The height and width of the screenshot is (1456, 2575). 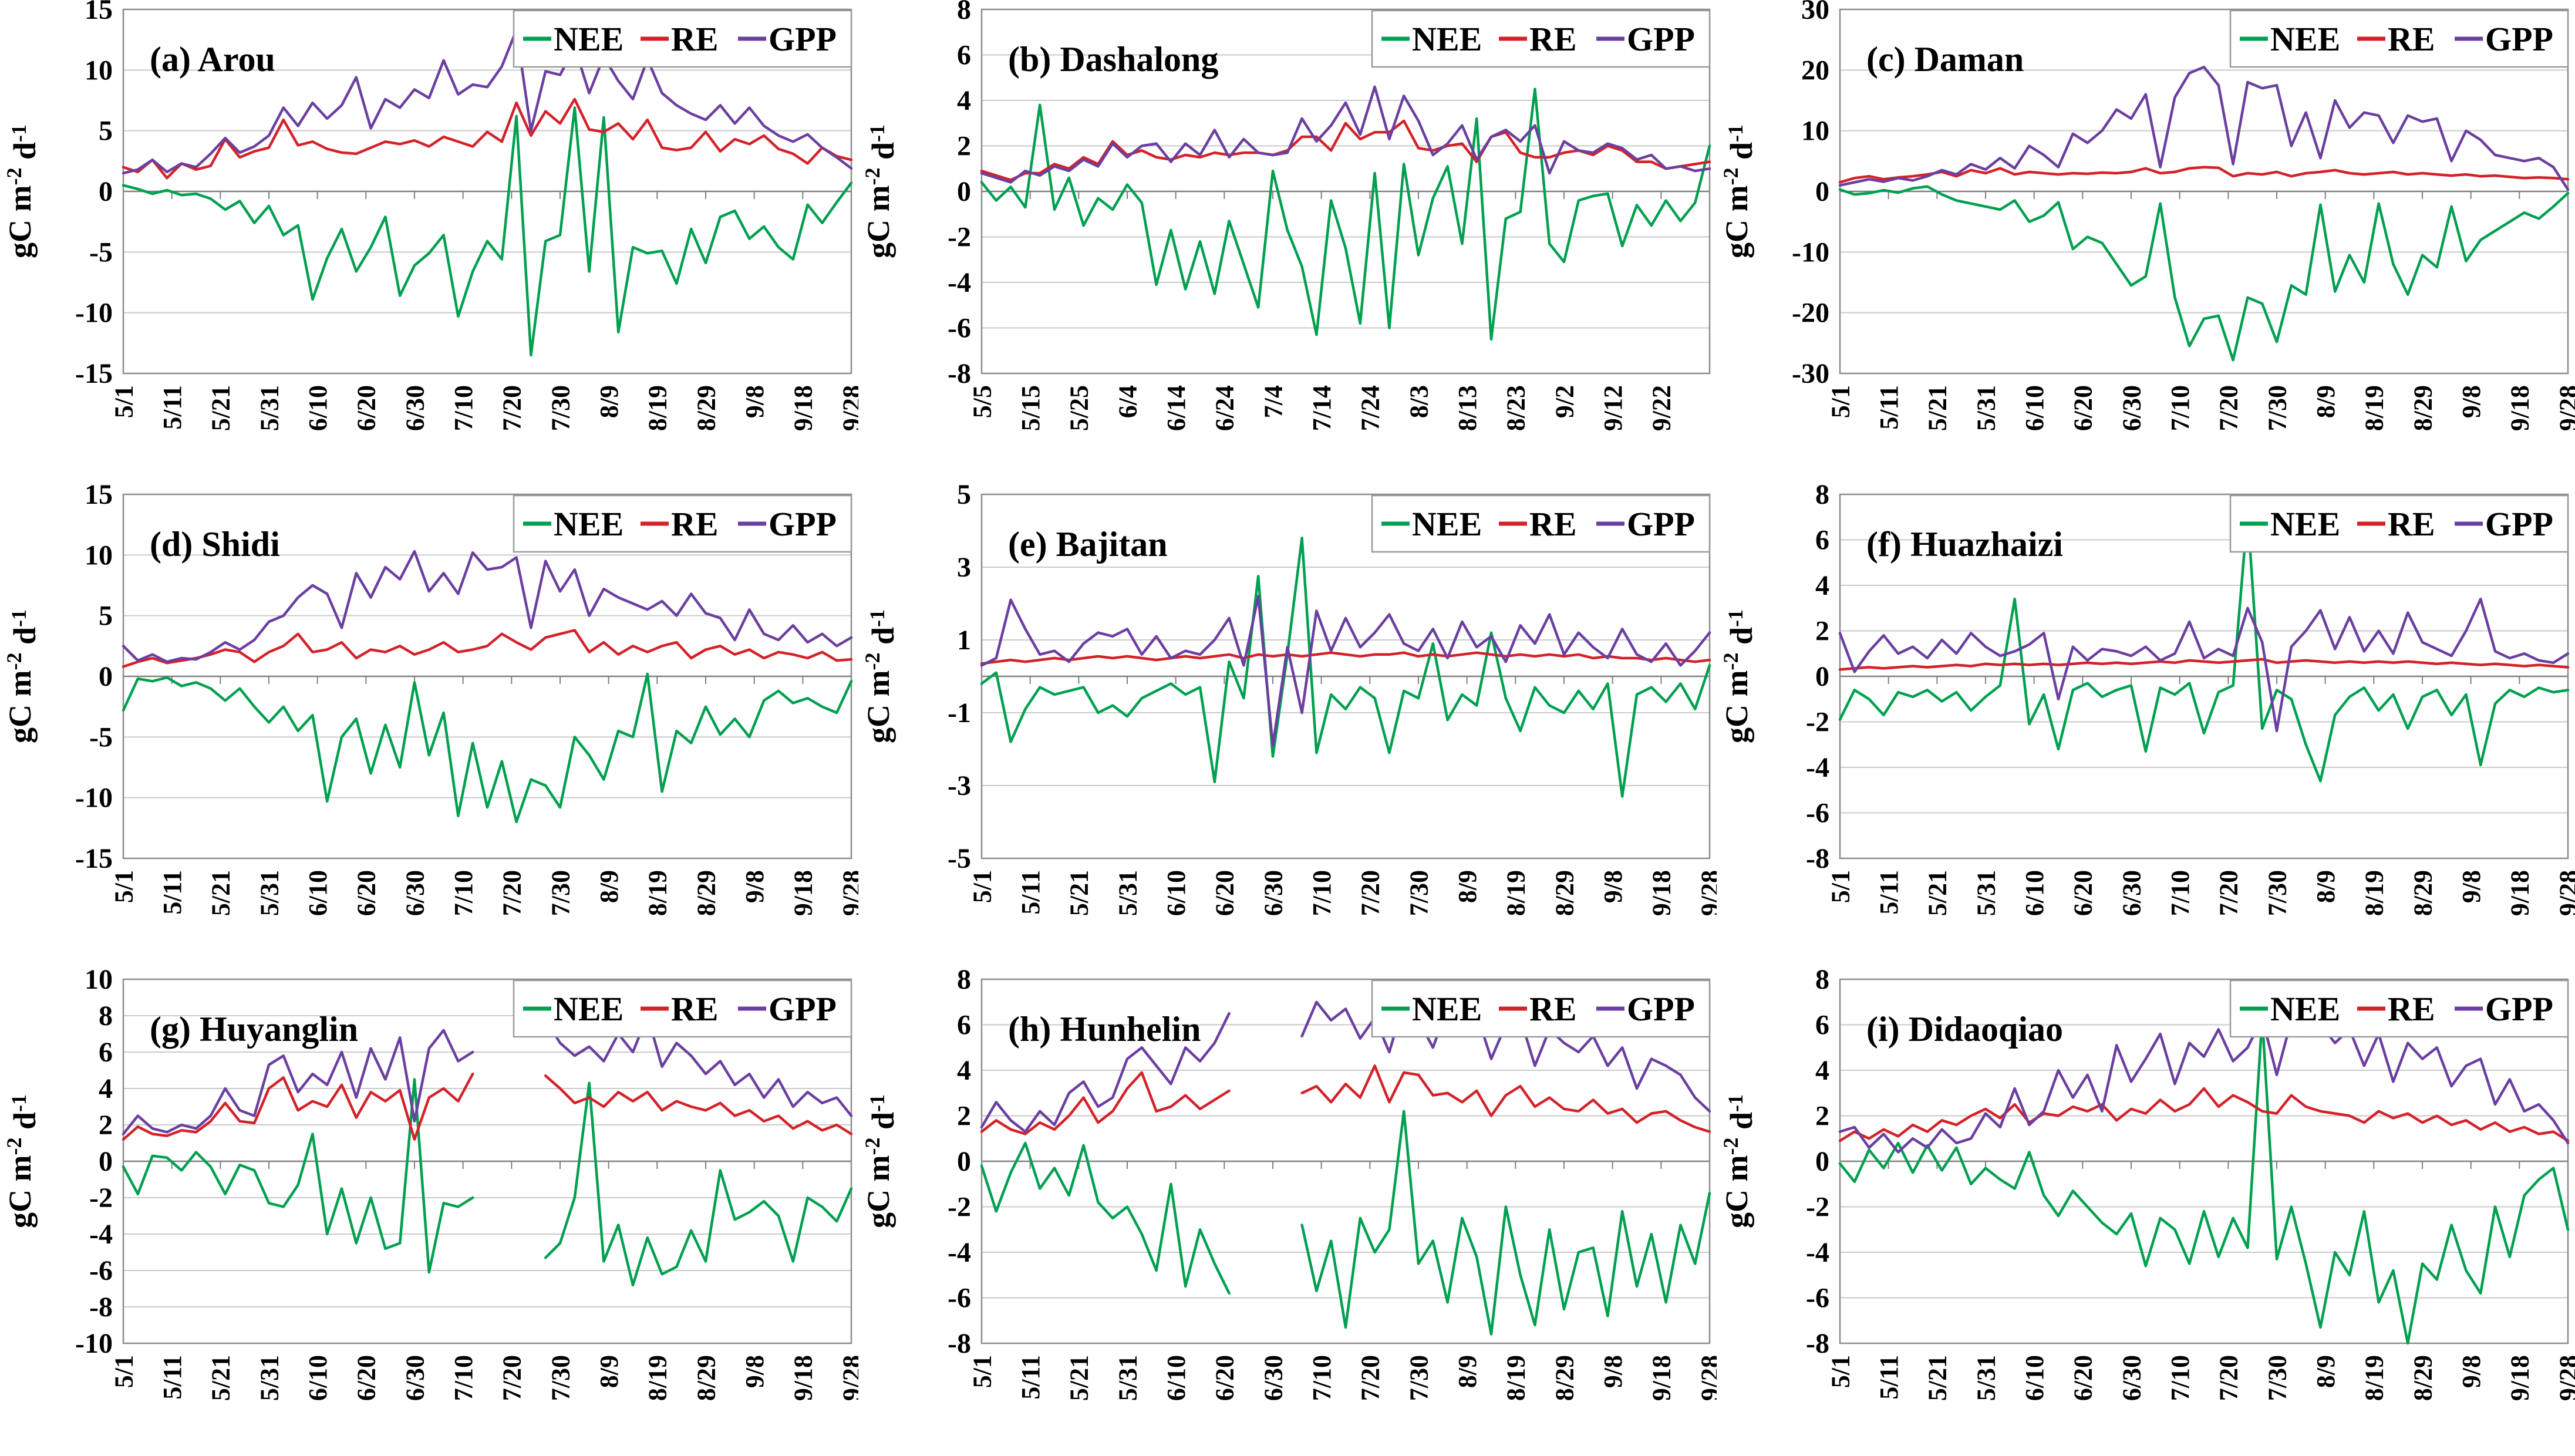 I want to click on y-tick-label: -5, so click(x=101, y=737).